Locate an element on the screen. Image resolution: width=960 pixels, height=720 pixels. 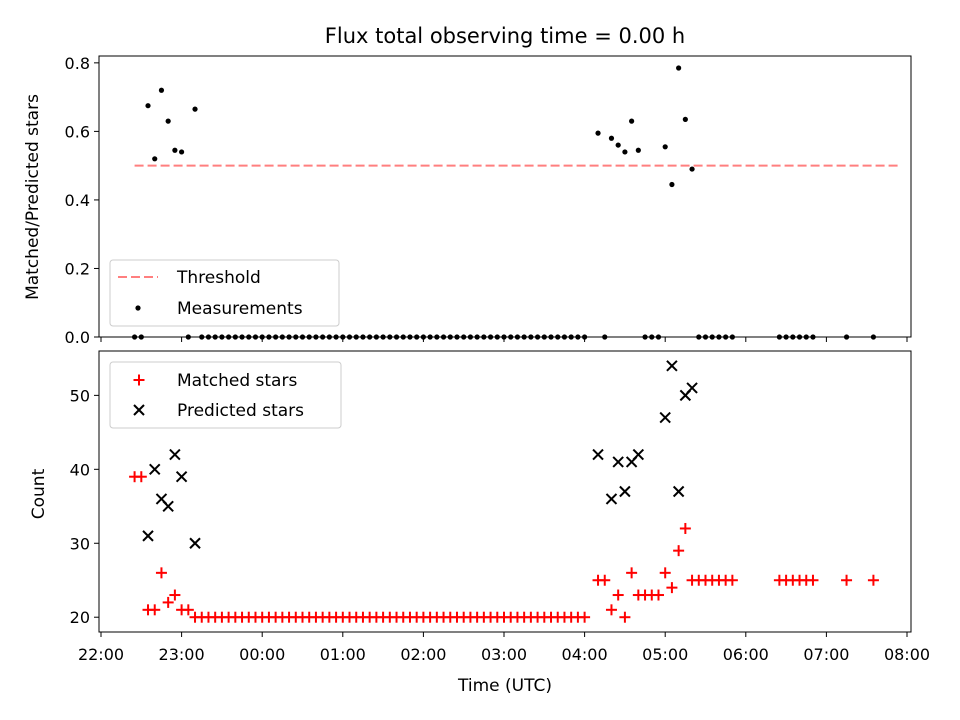
legend-predicted-swatch is located at coordinates (139, 410).